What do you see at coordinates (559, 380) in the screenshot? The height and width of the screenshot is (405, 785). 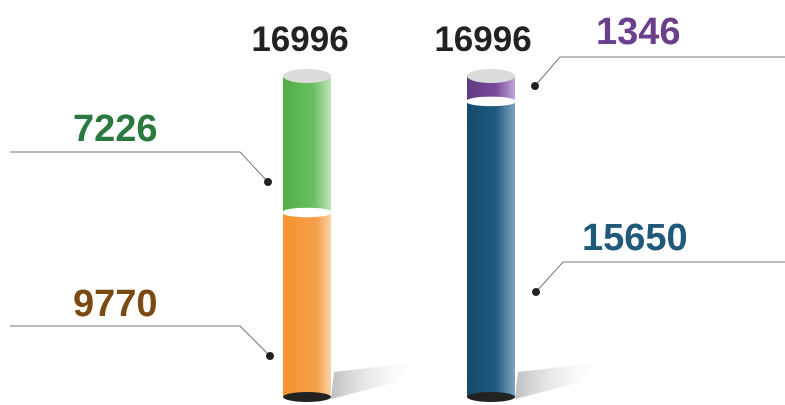 I see `column-2-shadow` at bounding box center [559, 380].